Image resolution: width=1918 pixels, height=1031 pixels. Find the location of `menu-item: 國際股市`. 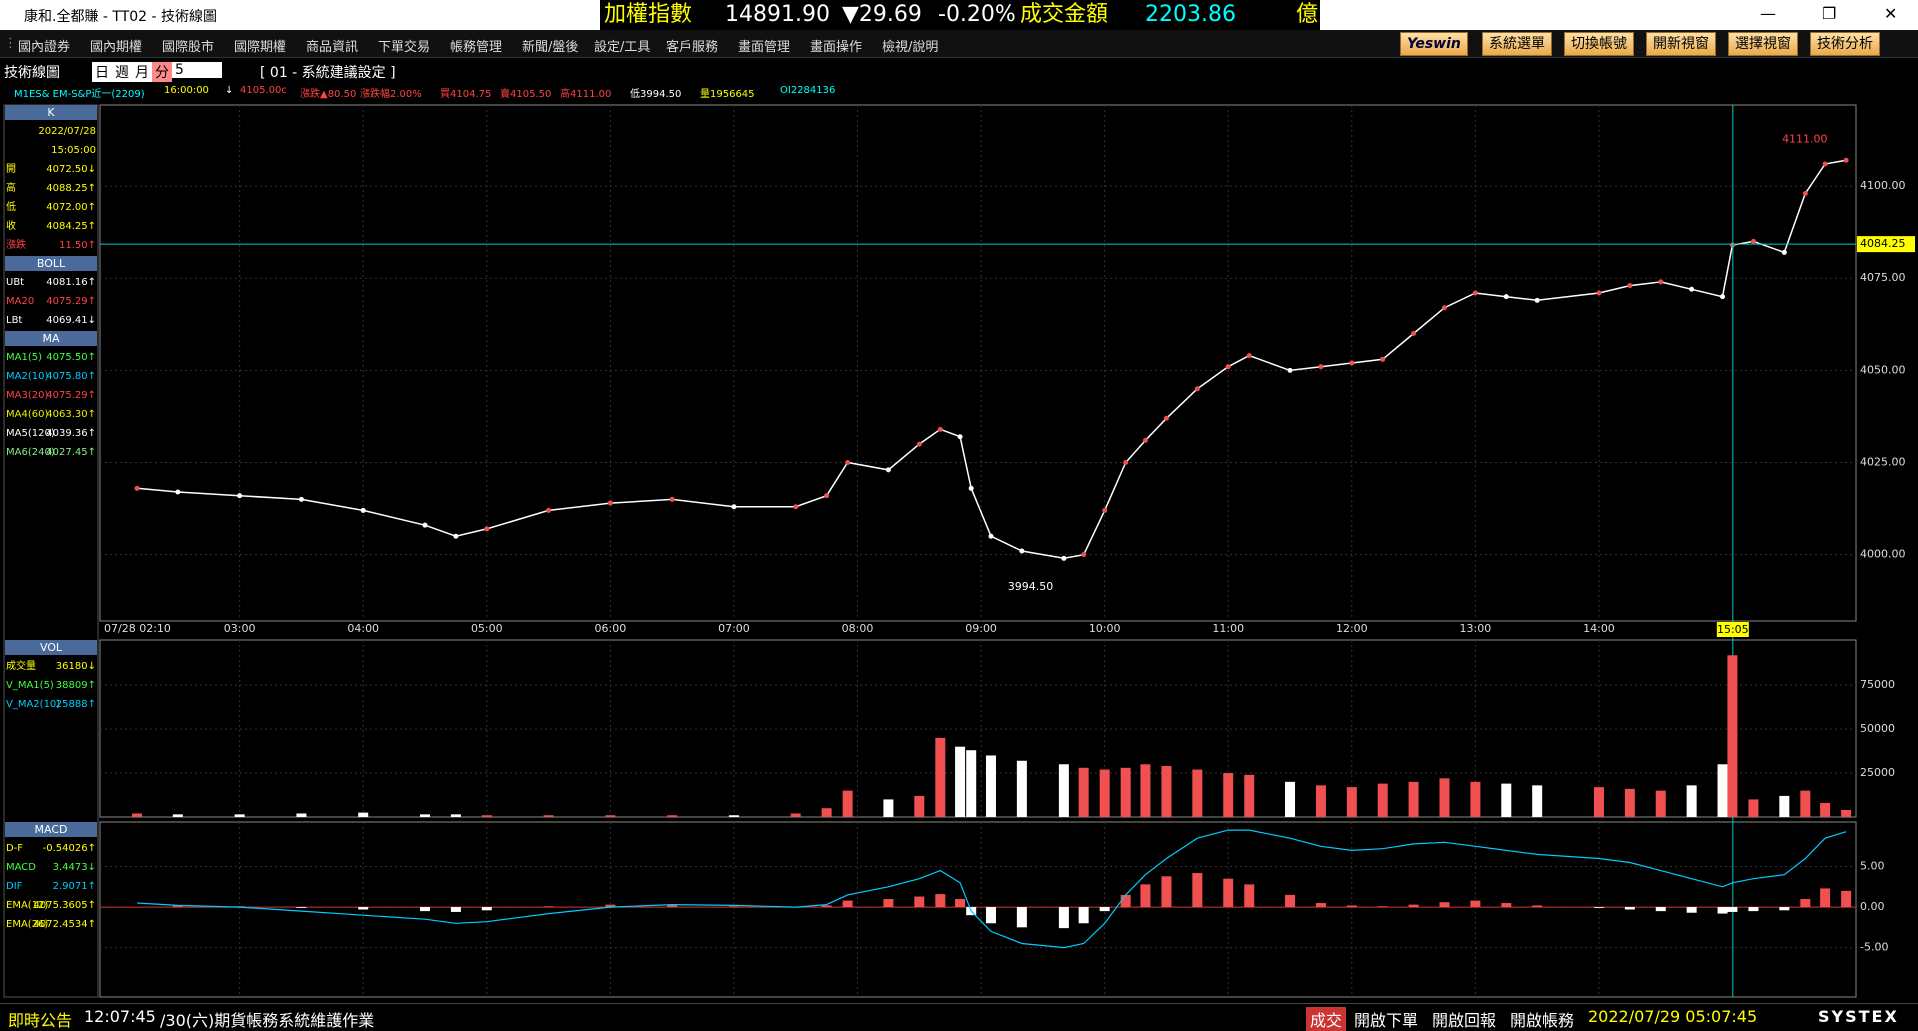

menu-item: 國際股市 is located at coordinates (188, 47).